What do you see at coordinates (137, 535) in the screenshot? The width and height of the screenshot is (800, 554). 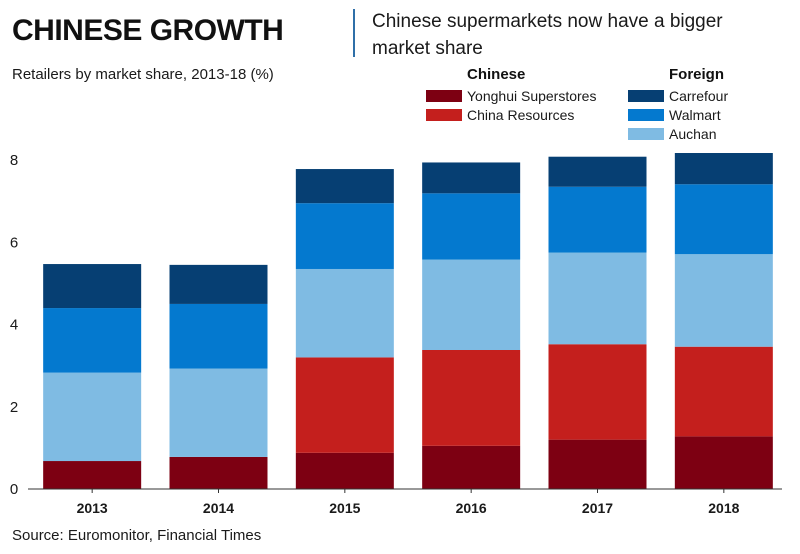 I see `source-note: Source: Euromonitor, Financial Times` at bounding box center [137, 535].